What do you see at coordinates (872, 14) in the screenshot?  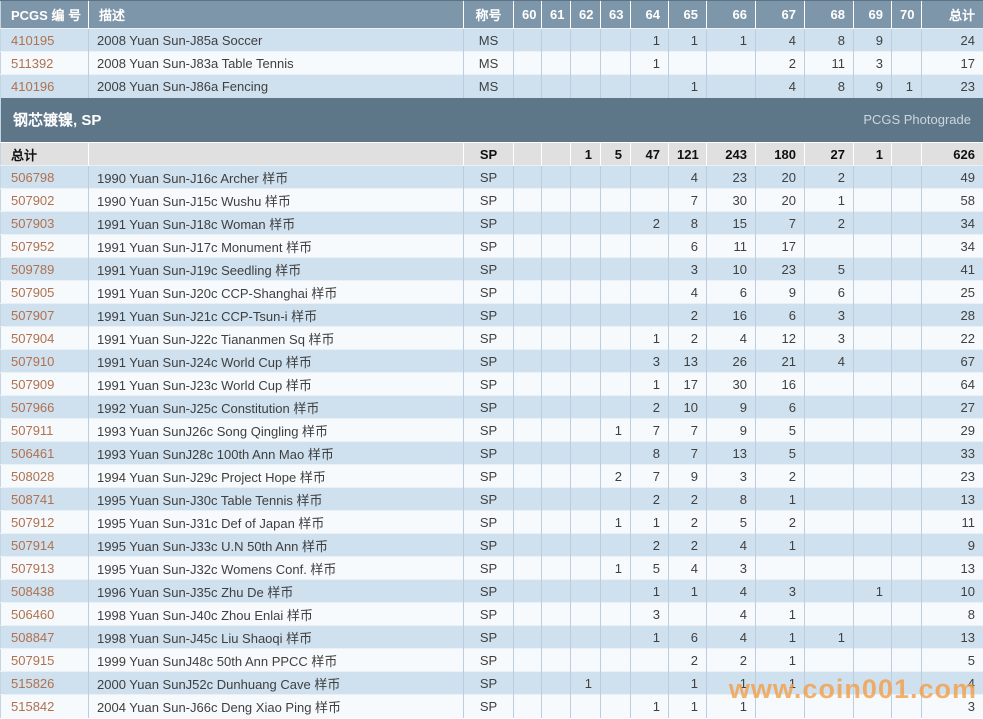 I see `column-header-69: 69` at bounding box center [872, 14].